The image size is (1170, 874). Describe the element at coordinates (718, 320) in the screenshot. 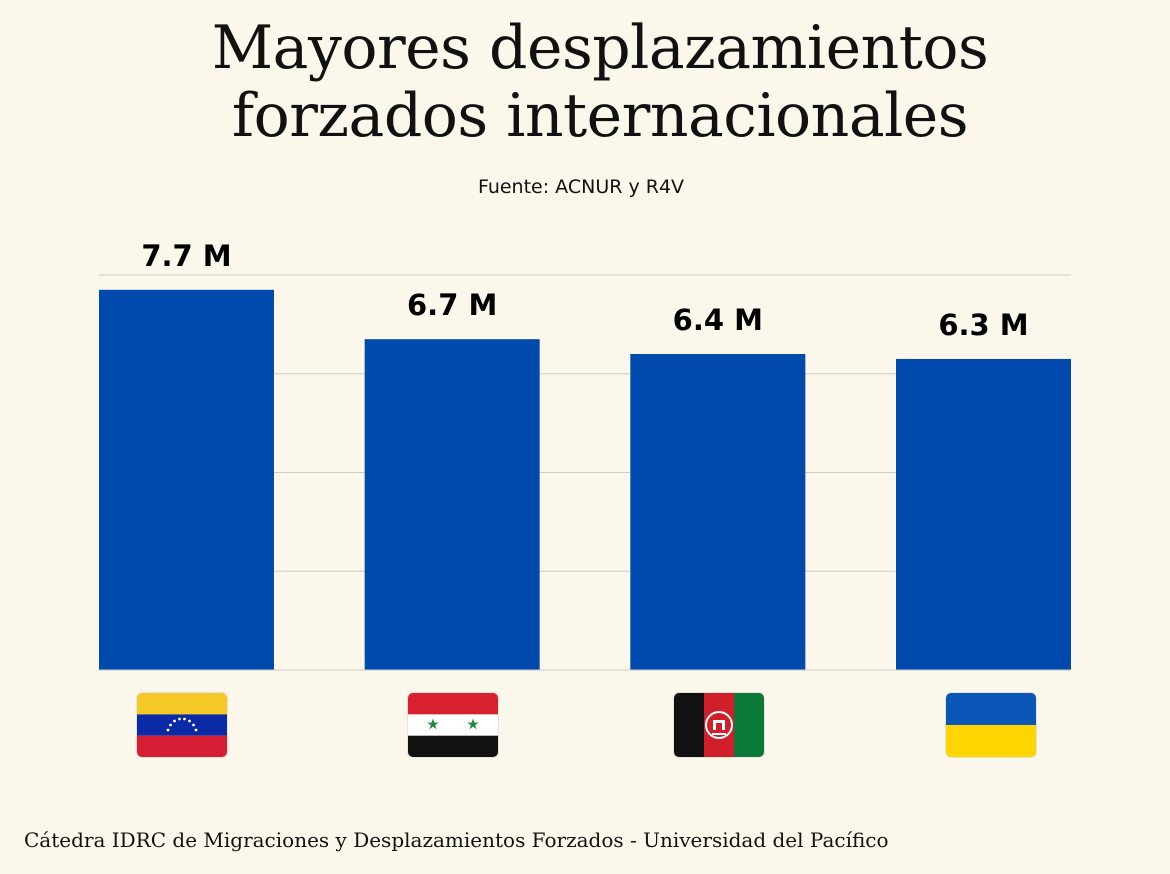

I see `value-label-2: 6.4 M` at that location.